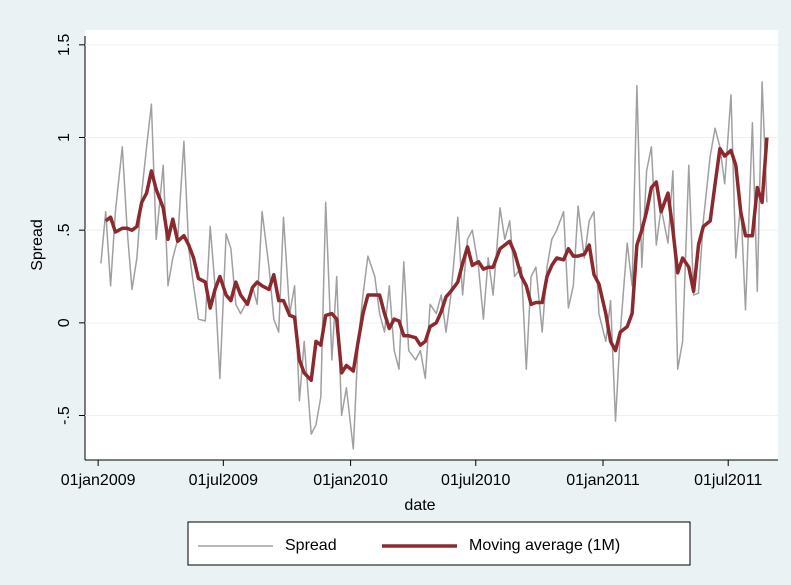  What do you see at coordinates (419, 505) in the screenshot?
I see `x-axis-title: date` at bounding box center [419, 505].